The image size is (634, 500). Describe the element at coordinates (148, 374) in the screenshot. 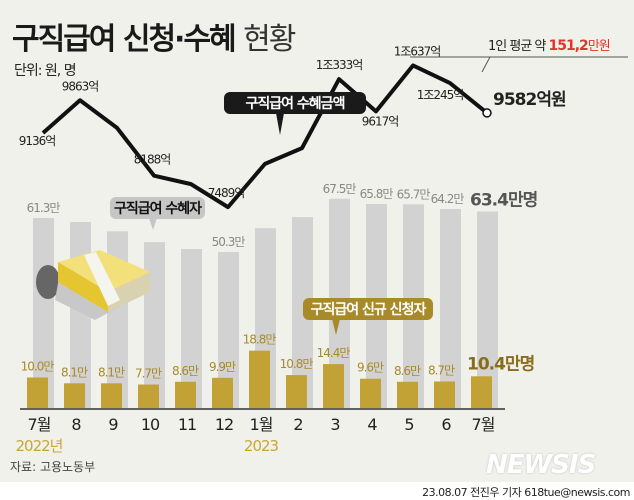

I see `applicants-label: 7.7만` at that location.